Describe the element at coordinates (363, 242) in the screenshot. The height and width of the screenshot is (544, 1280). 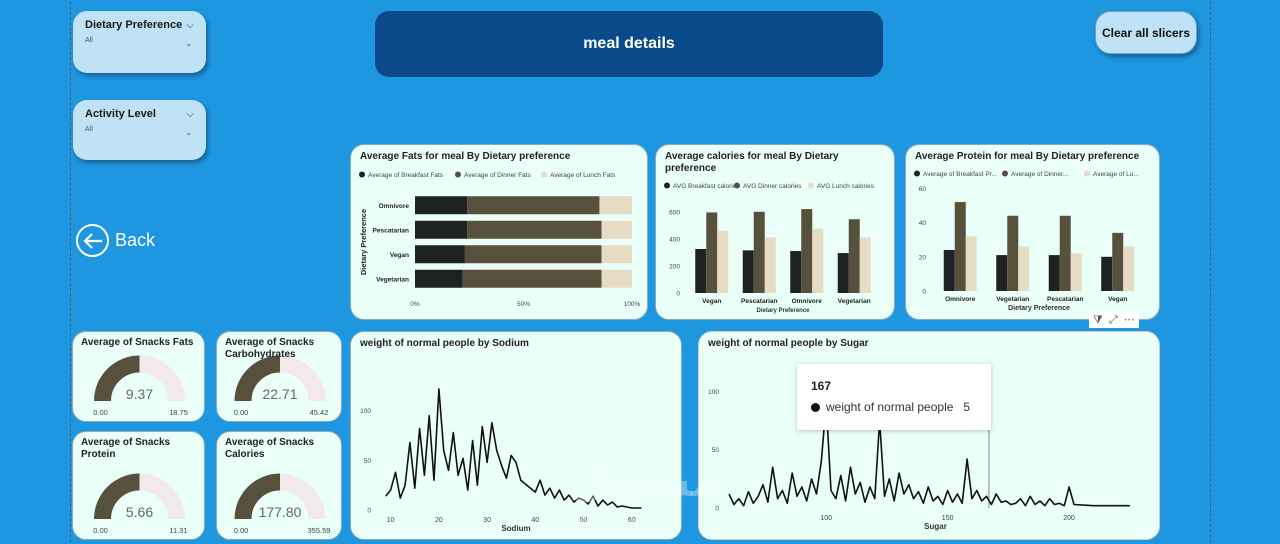
I see `y-axis-title: Dietary Preference` at that location.